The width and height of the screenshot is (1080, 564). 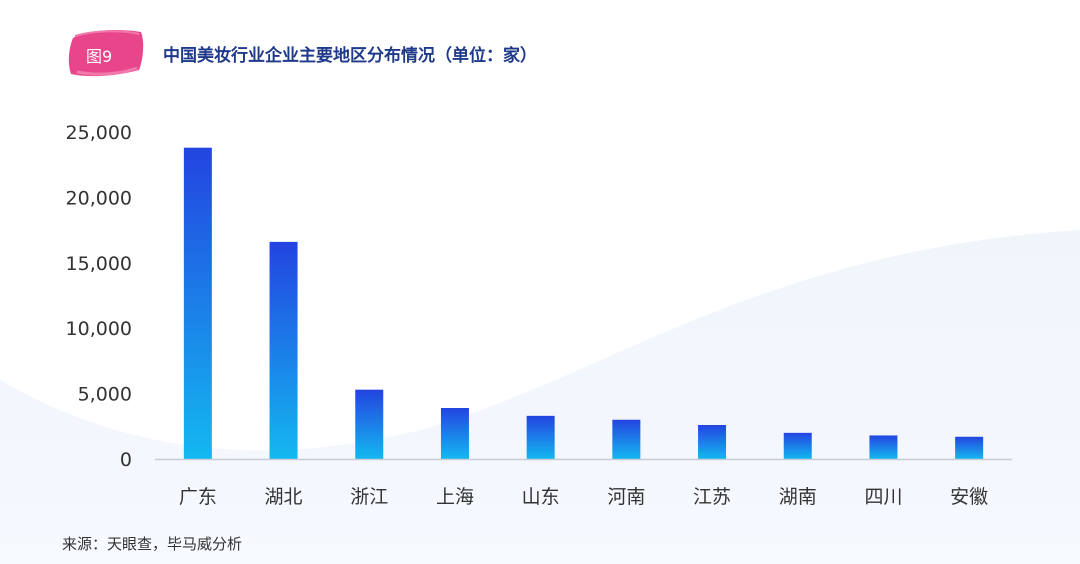 What do you see at coordinates (152, 544) in the screenshot?
I see `source-note: 来源：天眼查，毕马威分析` at bounding box center [152, 544].